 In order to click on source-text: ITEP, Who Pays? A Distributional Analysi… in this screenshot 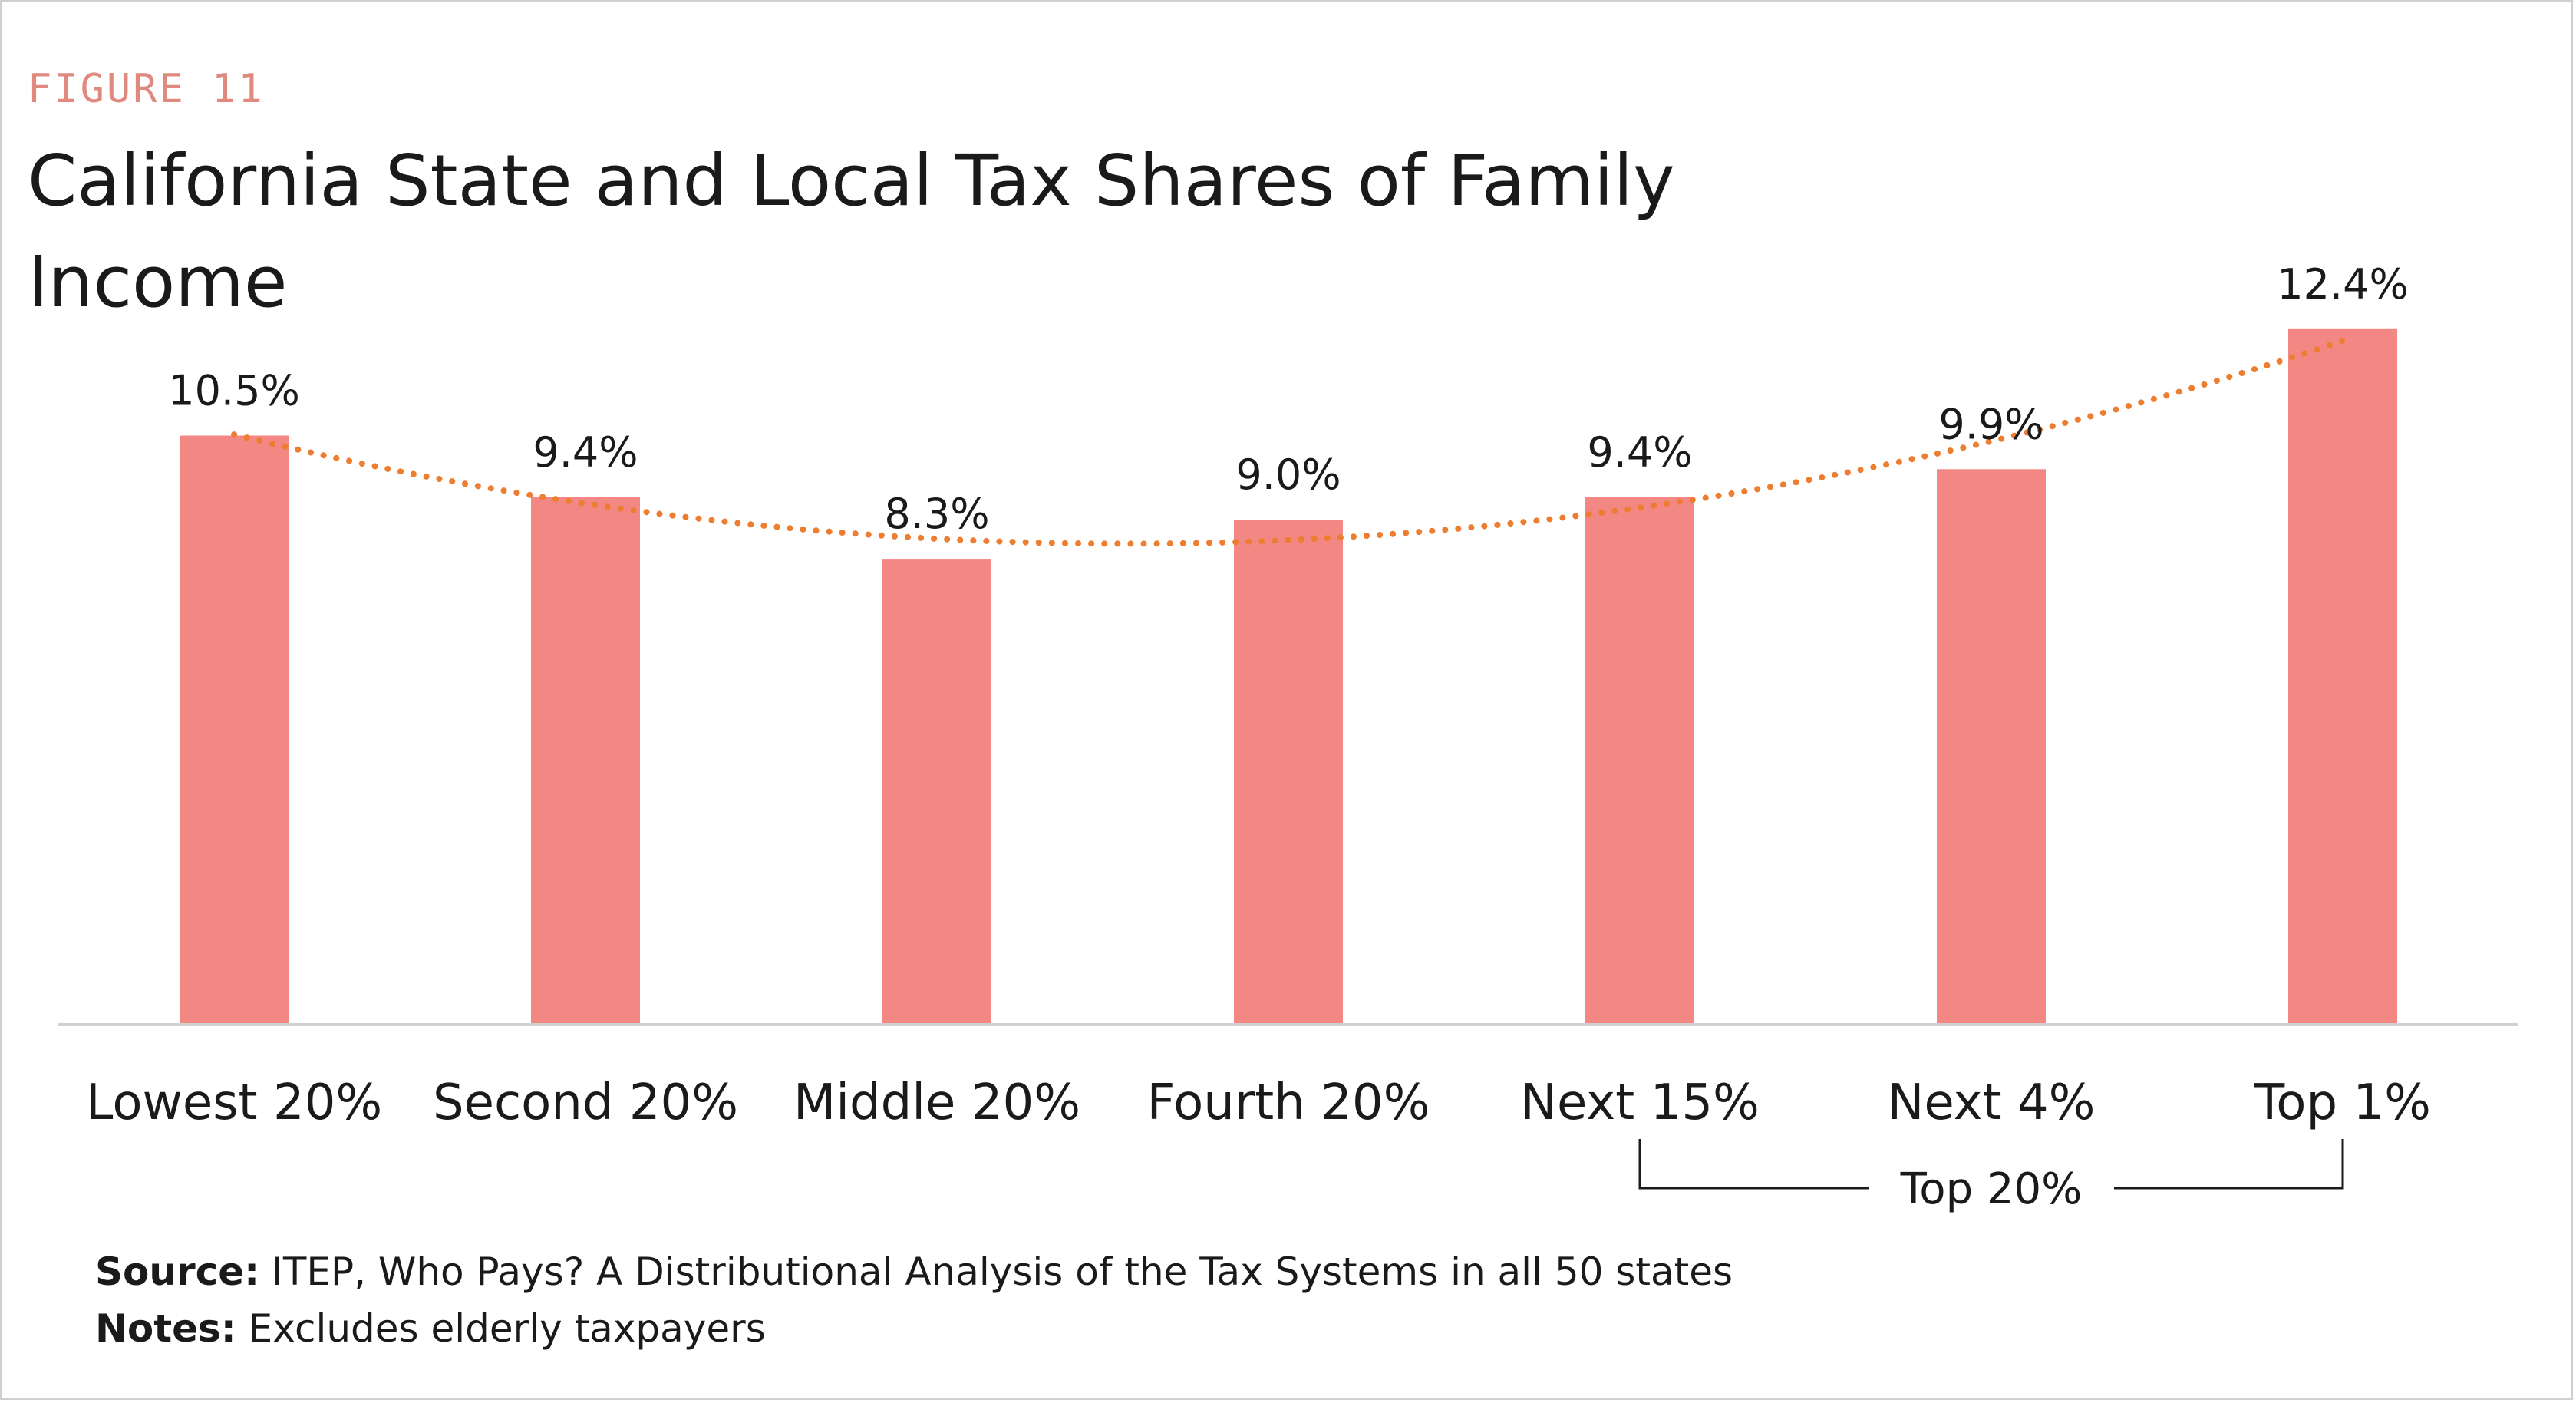, I will do `click(1003, 1271)`.